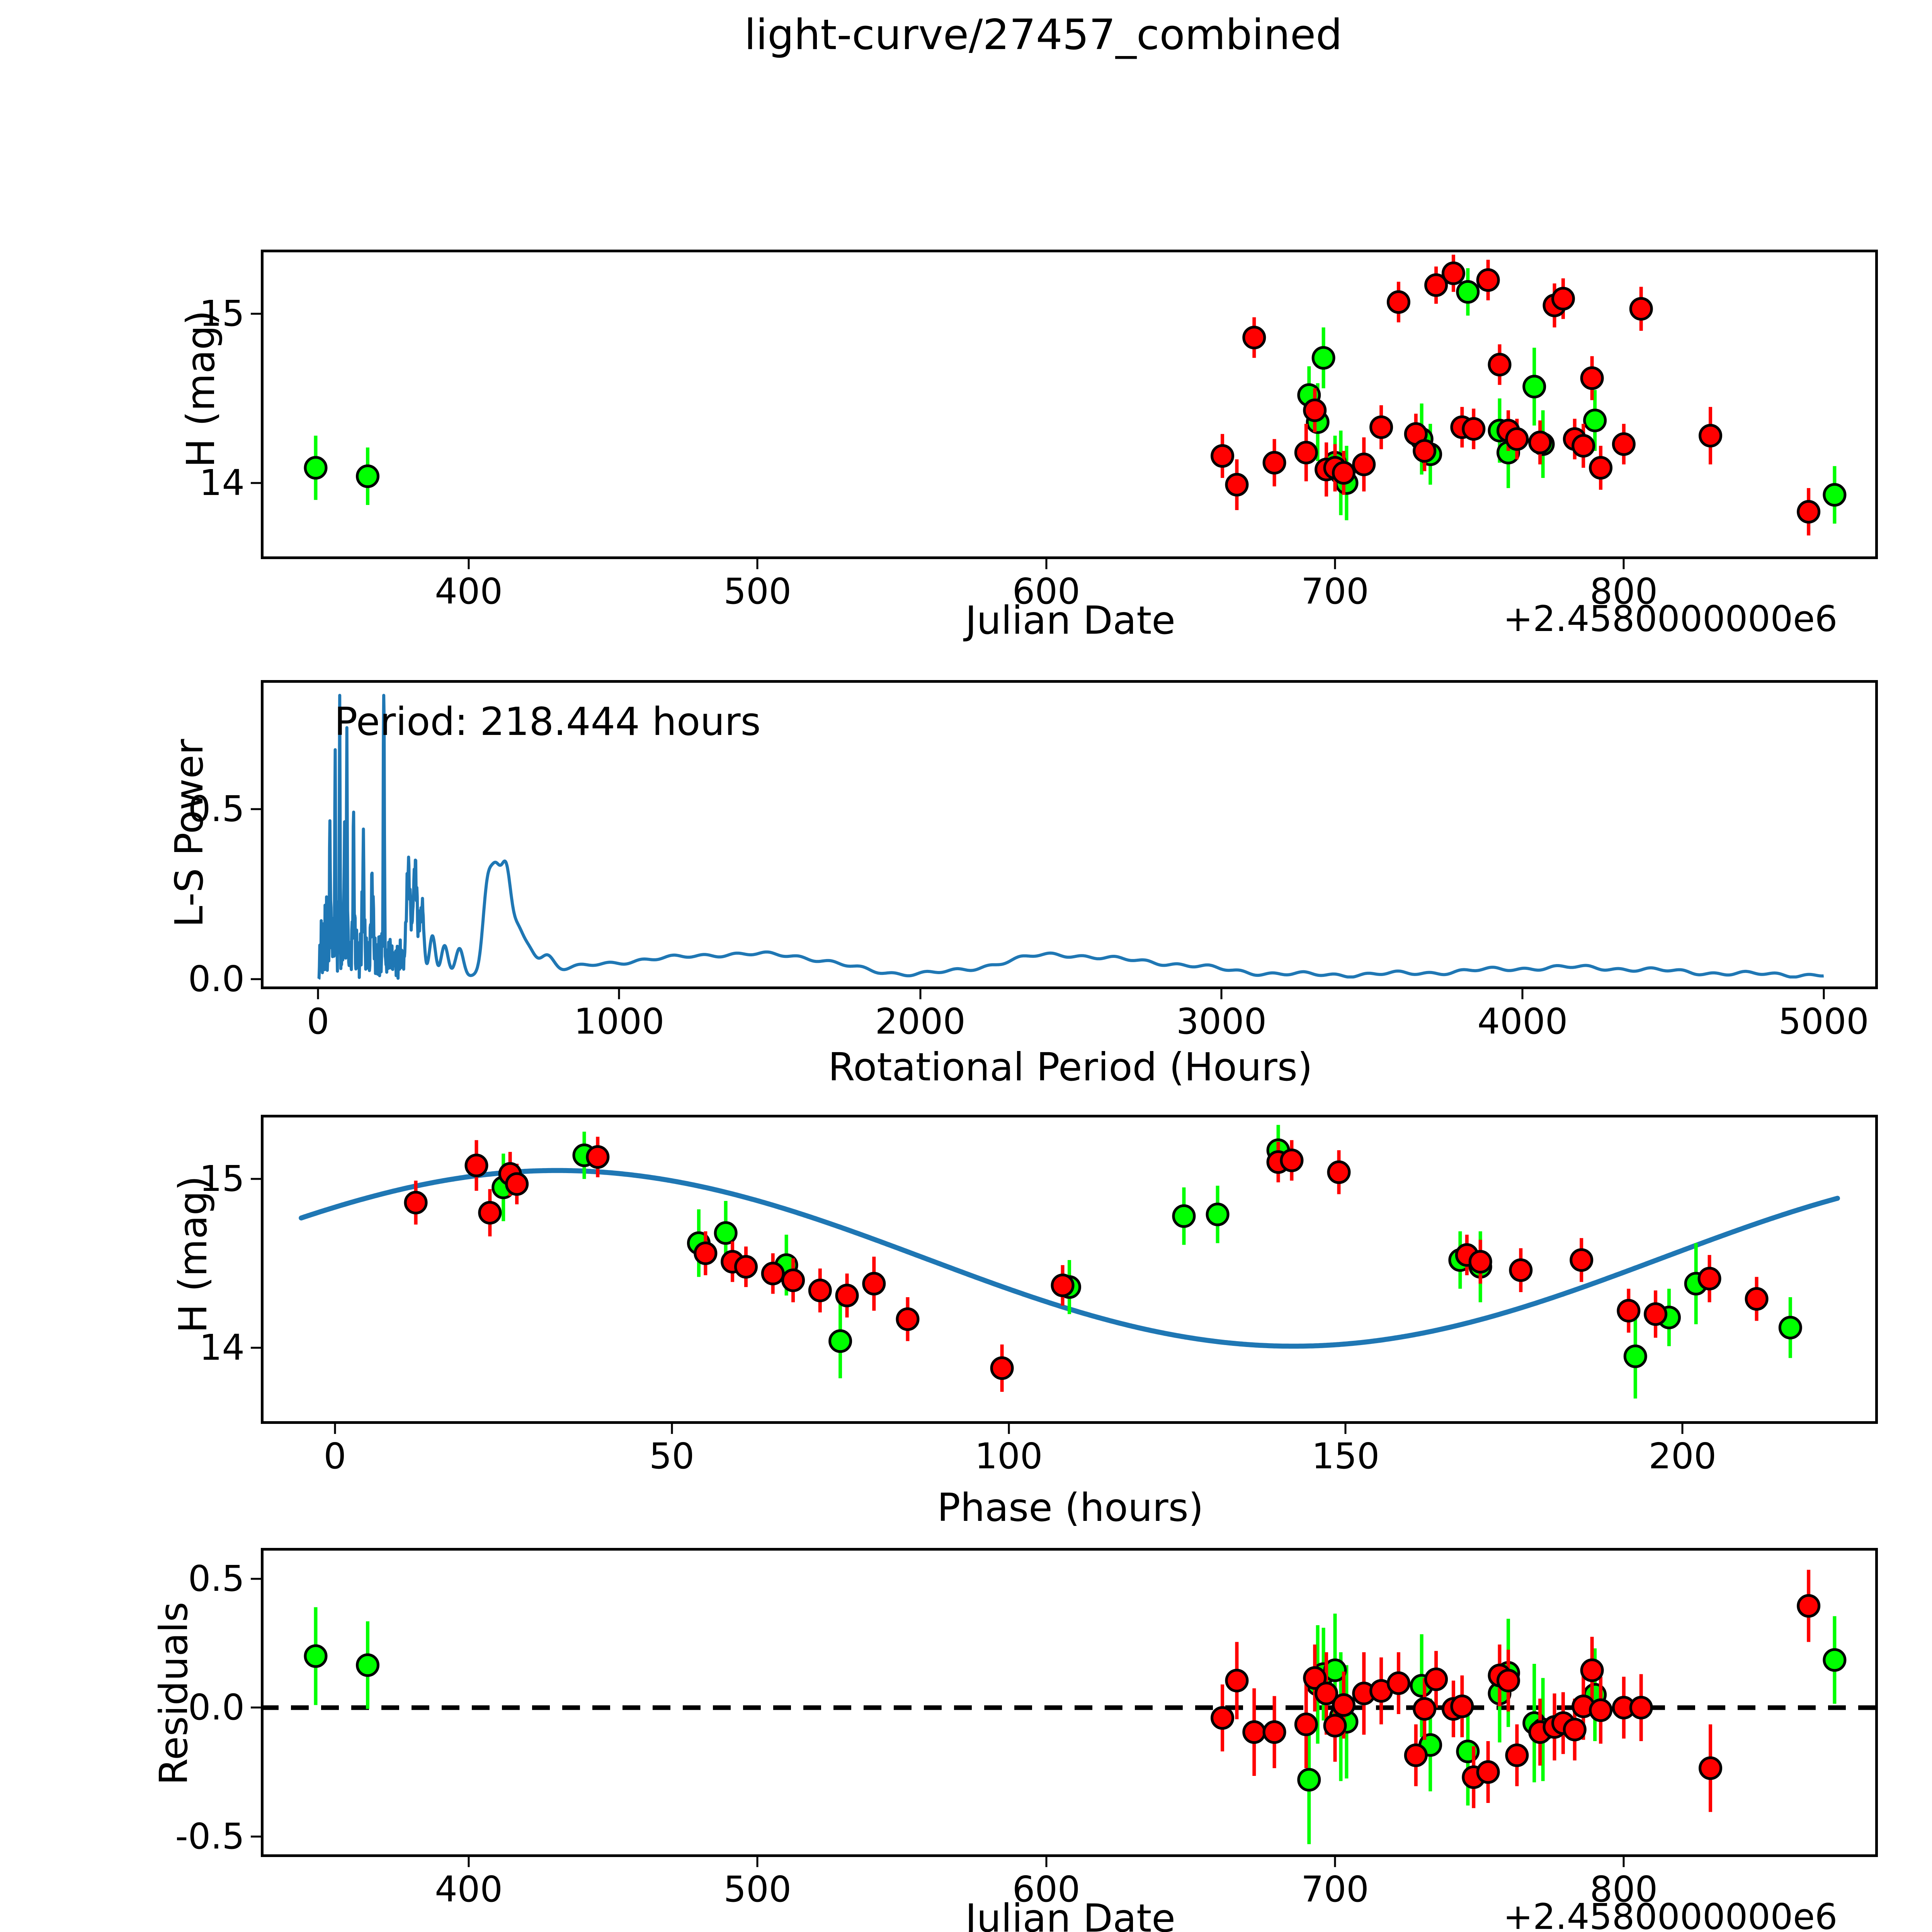  Describe the element at coordinates (318, 1021) in the screenshot. I see `x-tick-label: 0` at that location.